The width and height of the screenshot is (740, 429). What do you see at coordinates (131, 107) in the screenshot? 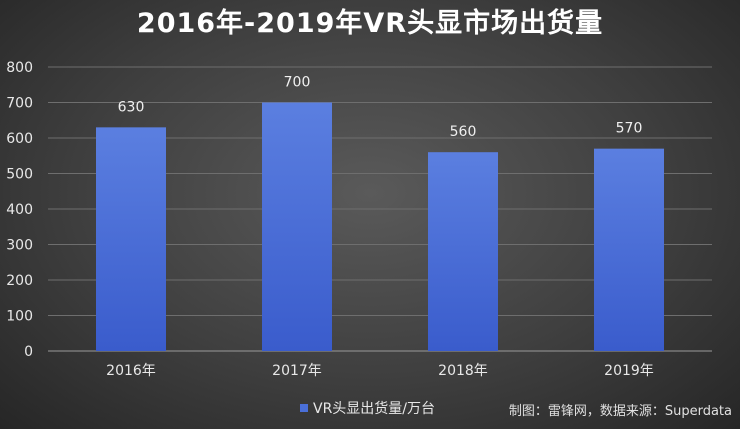
I see `data-label: 630` at bounding box center [131, 107].